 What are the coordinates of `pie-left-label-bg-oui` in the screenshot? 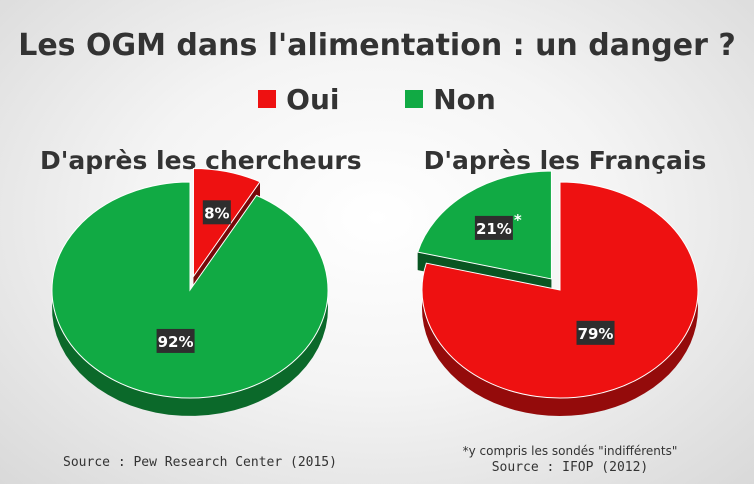 It's located at (216, 212).